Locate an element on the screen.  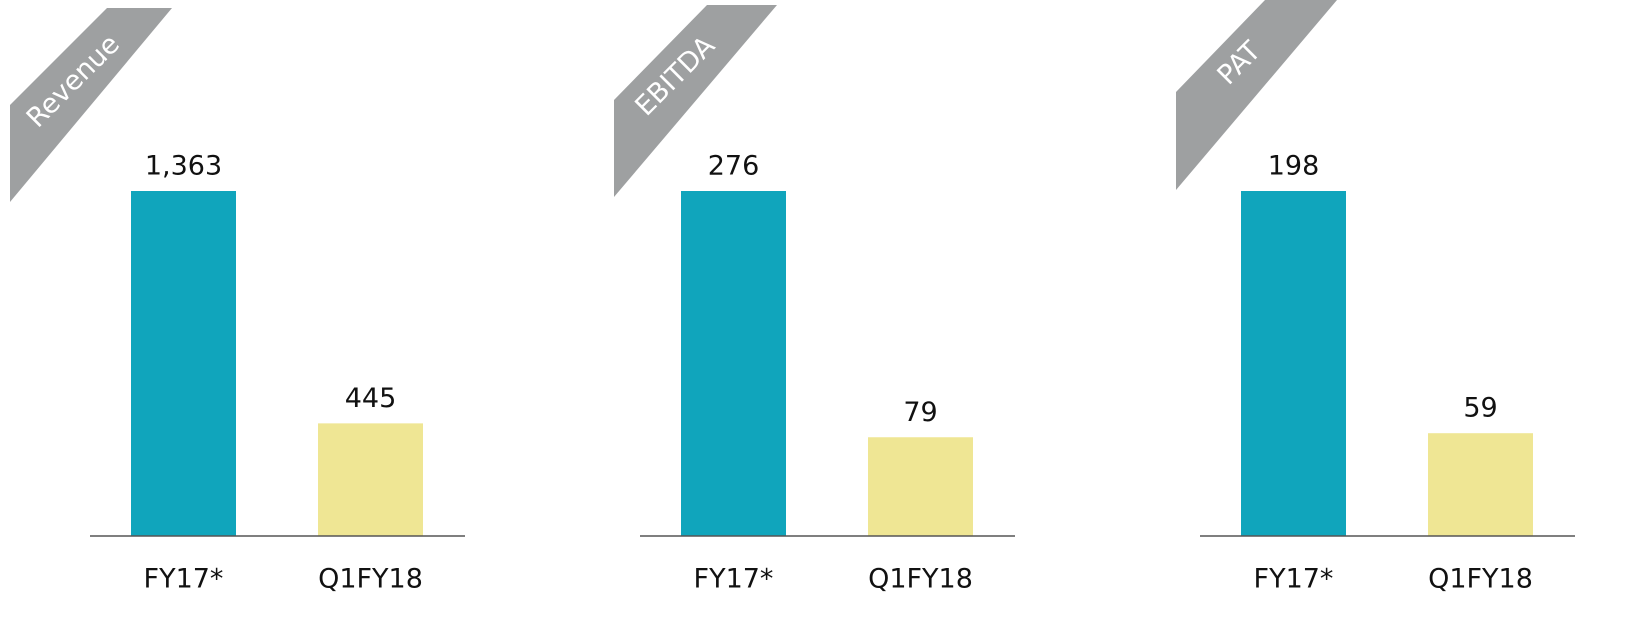
value-label: 59 is located at coordinates (1480, 408).